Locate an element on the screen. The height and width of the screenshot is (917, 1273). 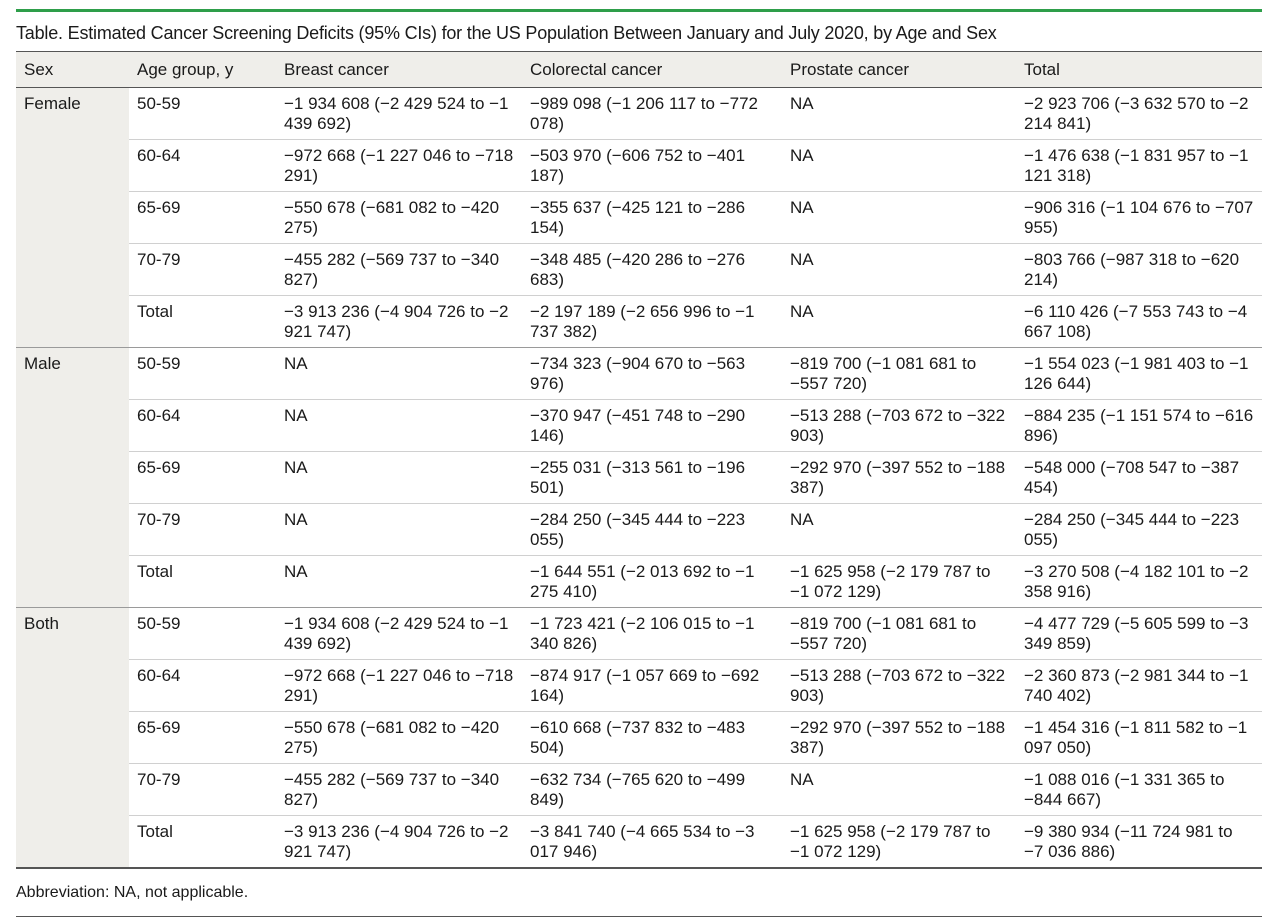
sex-cell: Male is located at coordinates (72, 477).